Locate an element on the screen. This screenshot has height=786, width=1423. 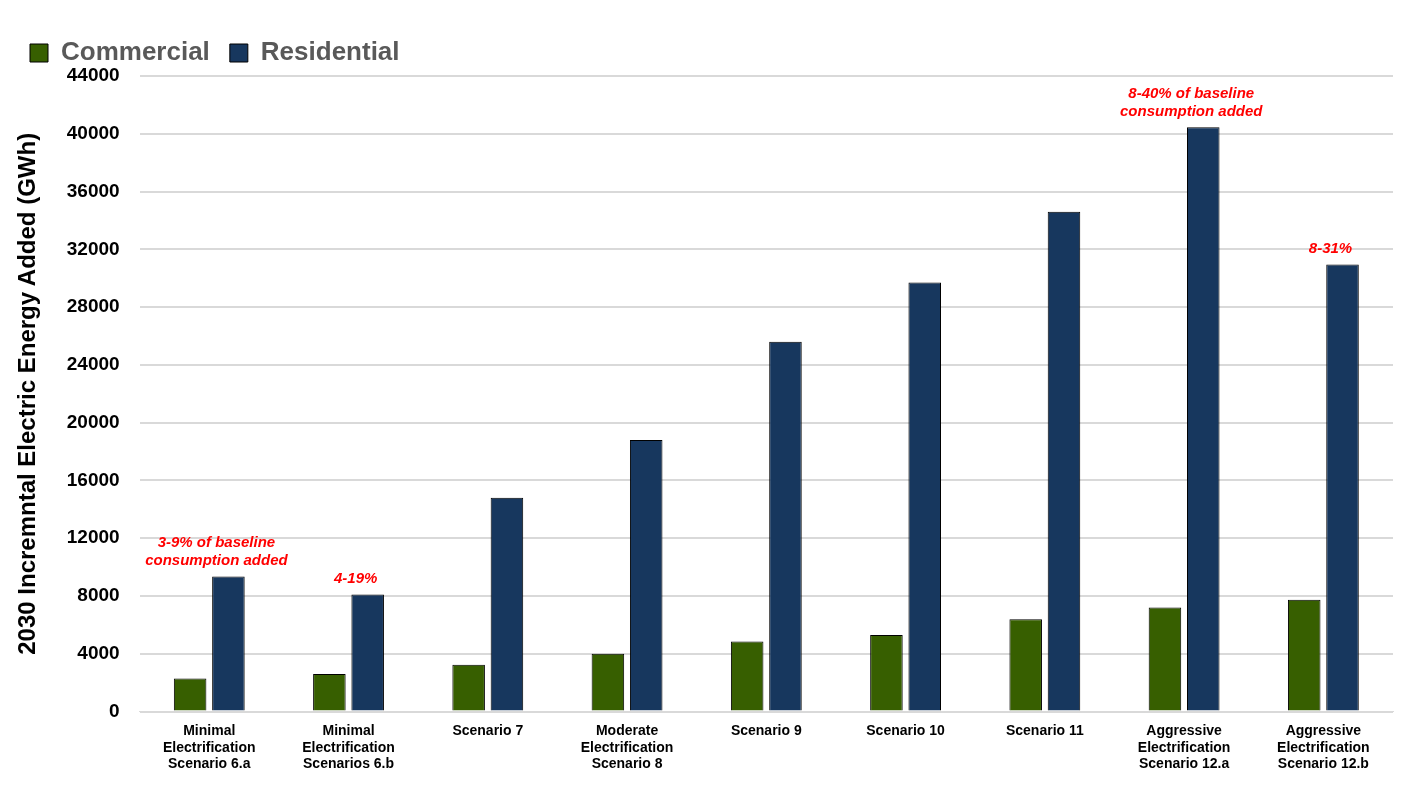
x-tick-label: Minimal Electrification Scenarios 6.b is located at coordinates (348, 746).